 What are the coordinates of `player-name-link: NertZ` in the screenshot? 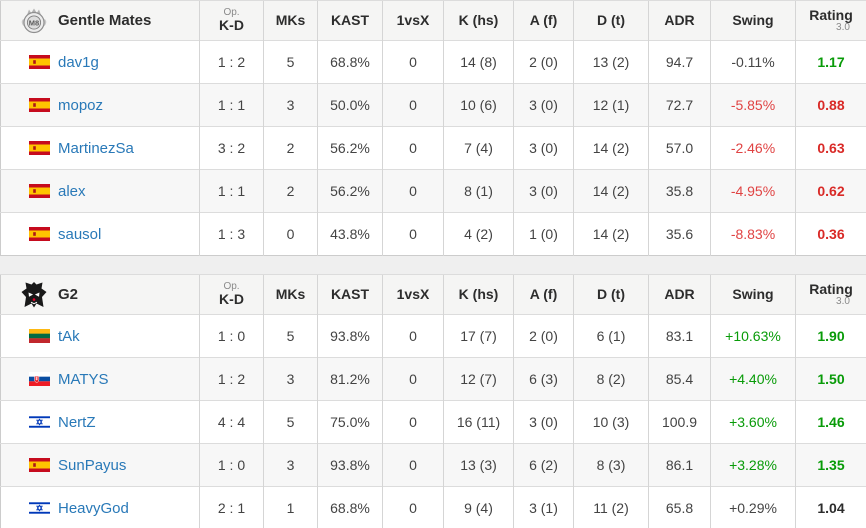 It's located at (77, 422).